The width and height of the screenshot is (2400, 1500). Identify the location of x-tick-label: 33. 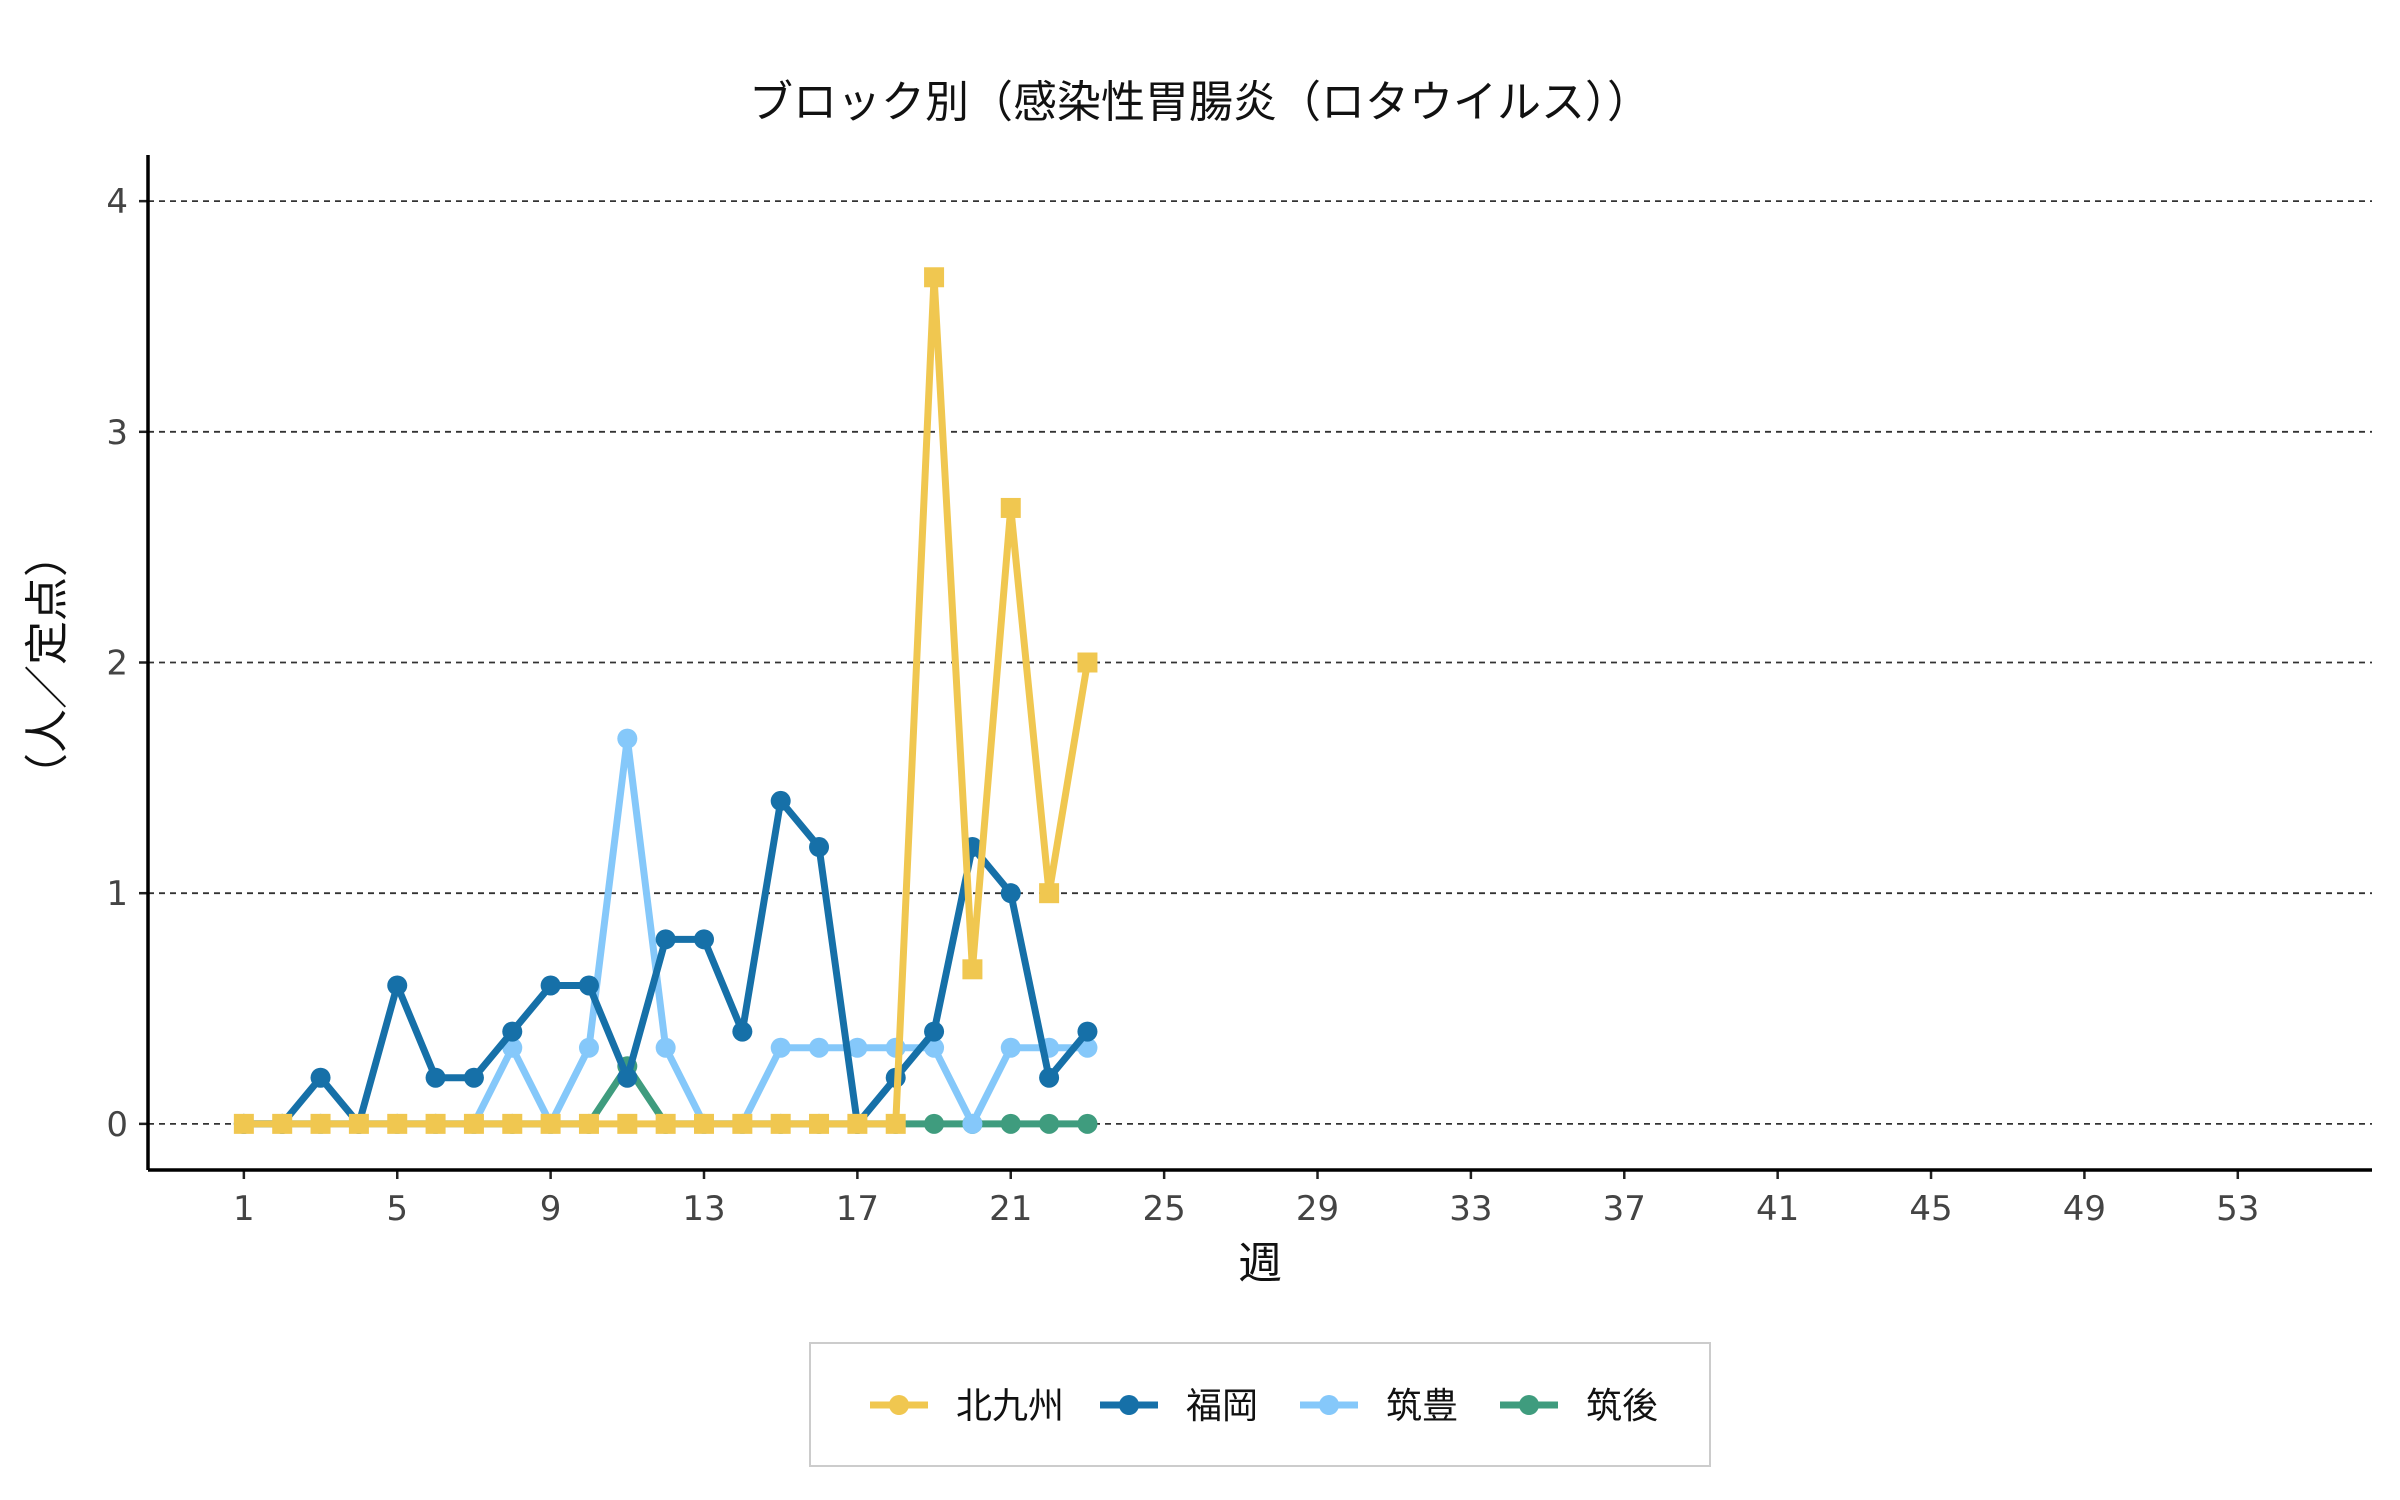
(1470, 1209).